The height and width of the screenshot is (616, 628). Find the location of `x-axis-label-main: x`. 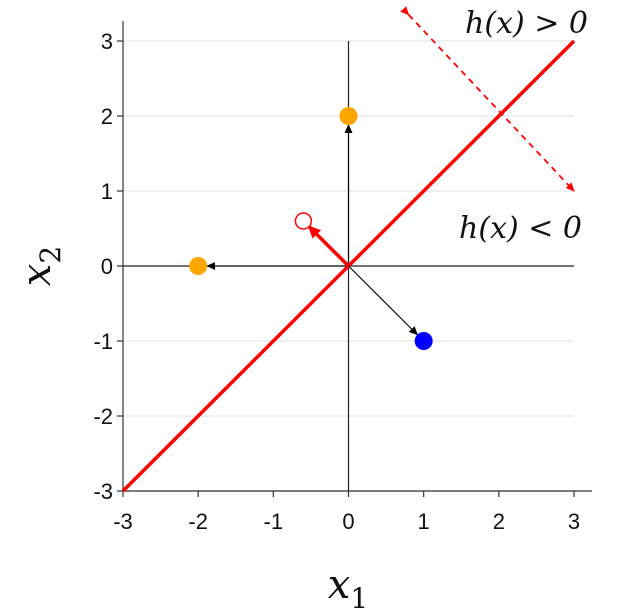

x-axis-label-main: x is located at coordinates (339, 585).